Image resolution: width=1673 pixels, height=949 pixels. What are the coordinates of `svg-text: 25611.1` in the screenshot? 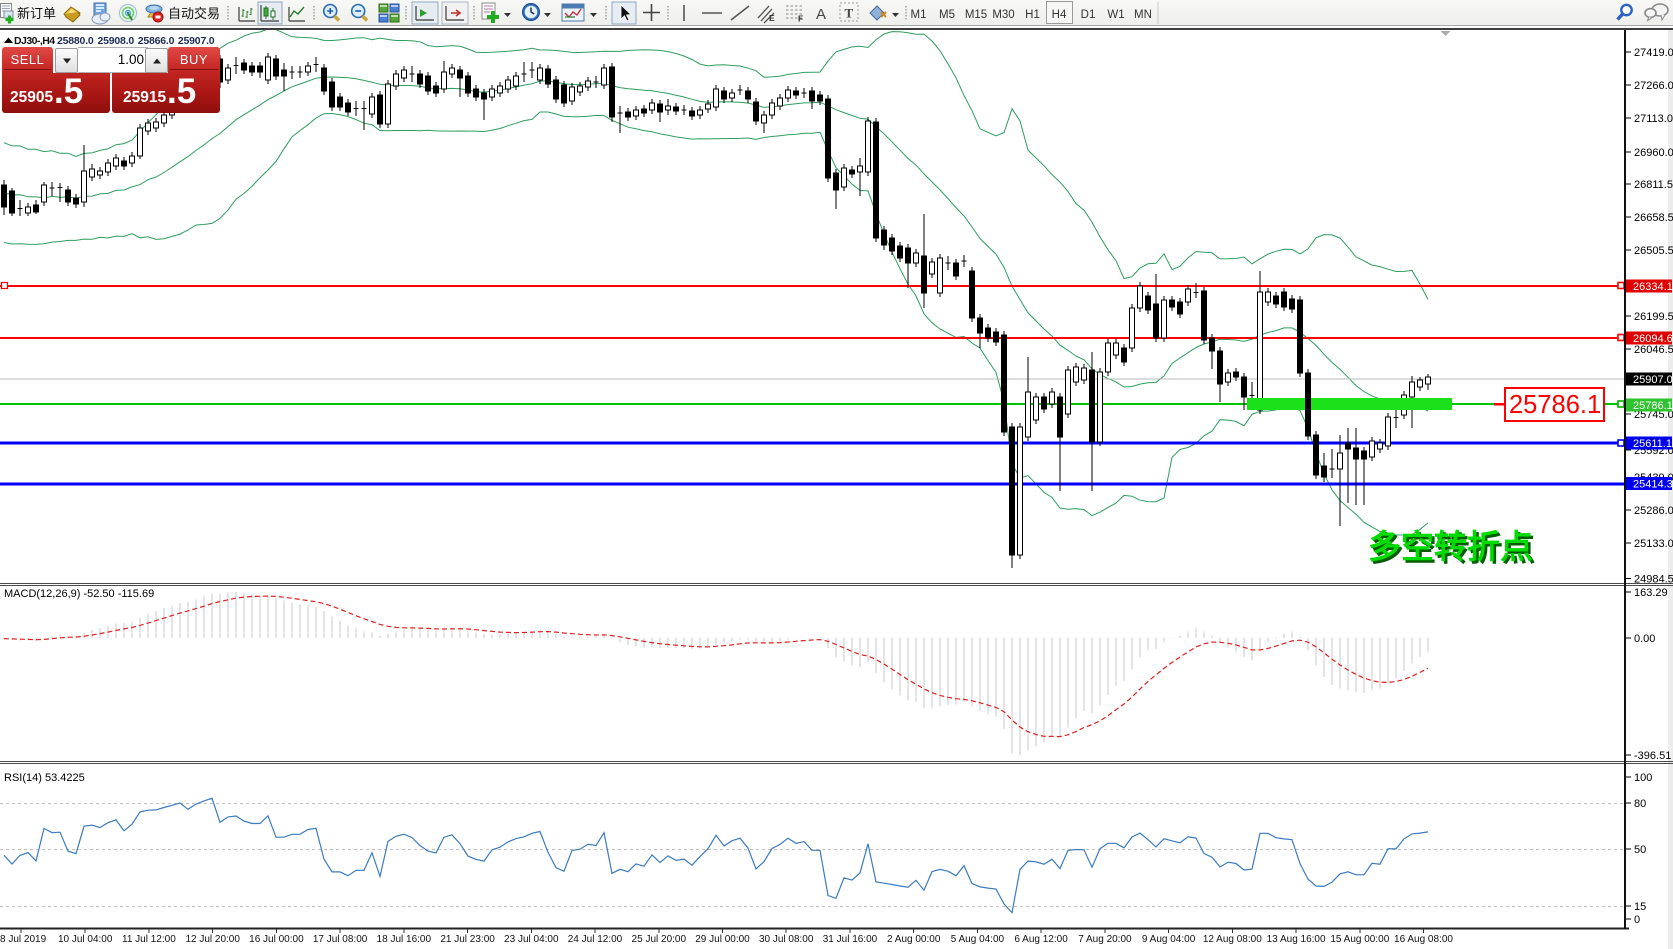 It's located at (1652, 444).